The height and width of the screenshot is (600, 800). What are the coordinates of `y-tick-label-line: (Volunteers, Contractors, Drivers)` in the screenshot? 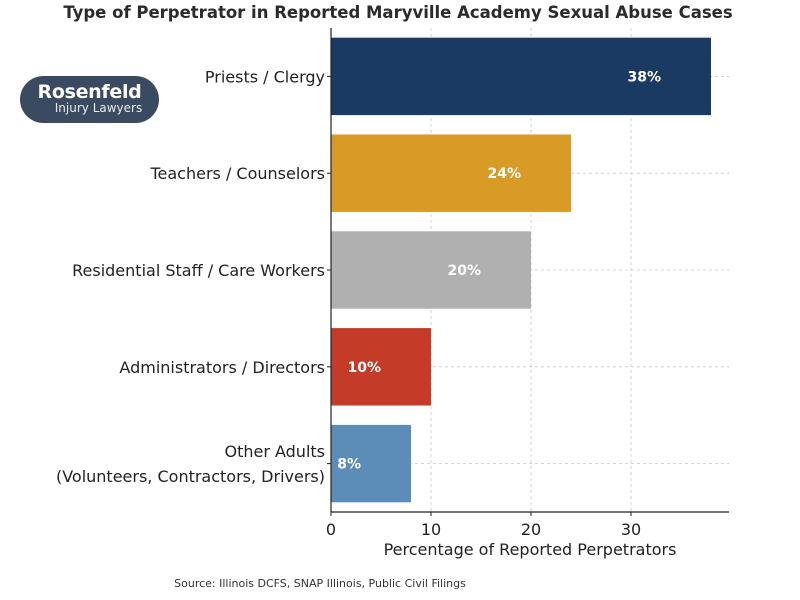 It's located at (190, 476).